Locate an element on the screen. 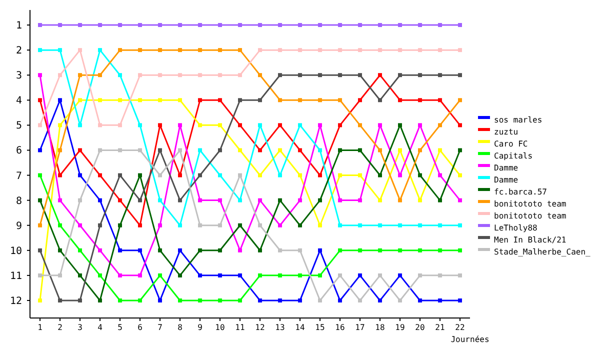  x-tick-label: 2 is located at coordinates (60, 327).